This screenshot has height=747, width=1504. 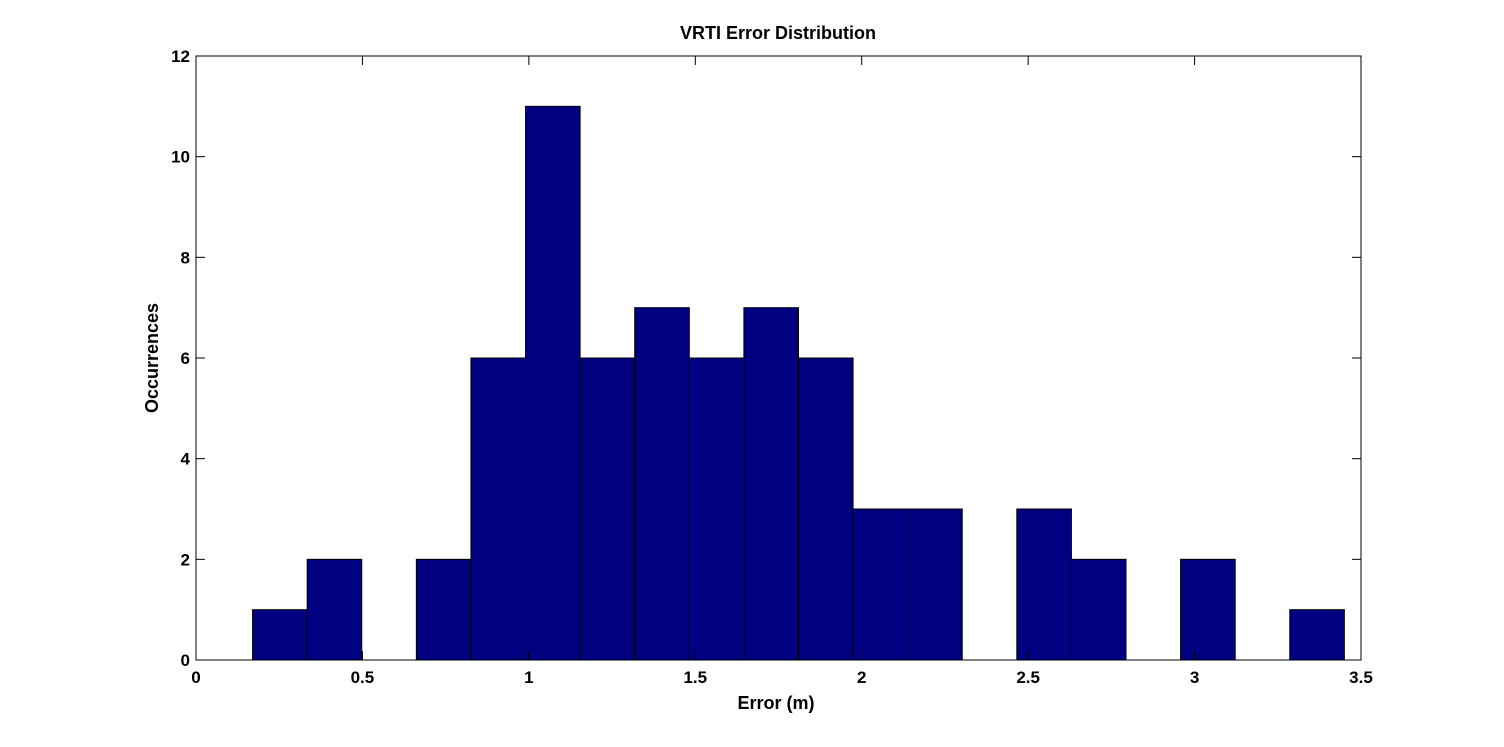 I want to click on x-axis-title: Error (m), so click(x=775, y=703).